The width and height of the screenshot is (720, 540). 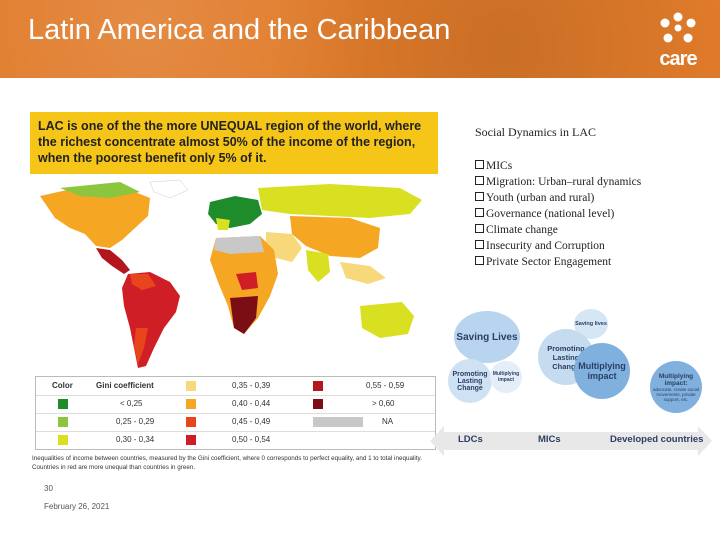 I want to click on map-chile-arg, so click(x=141, y=346).